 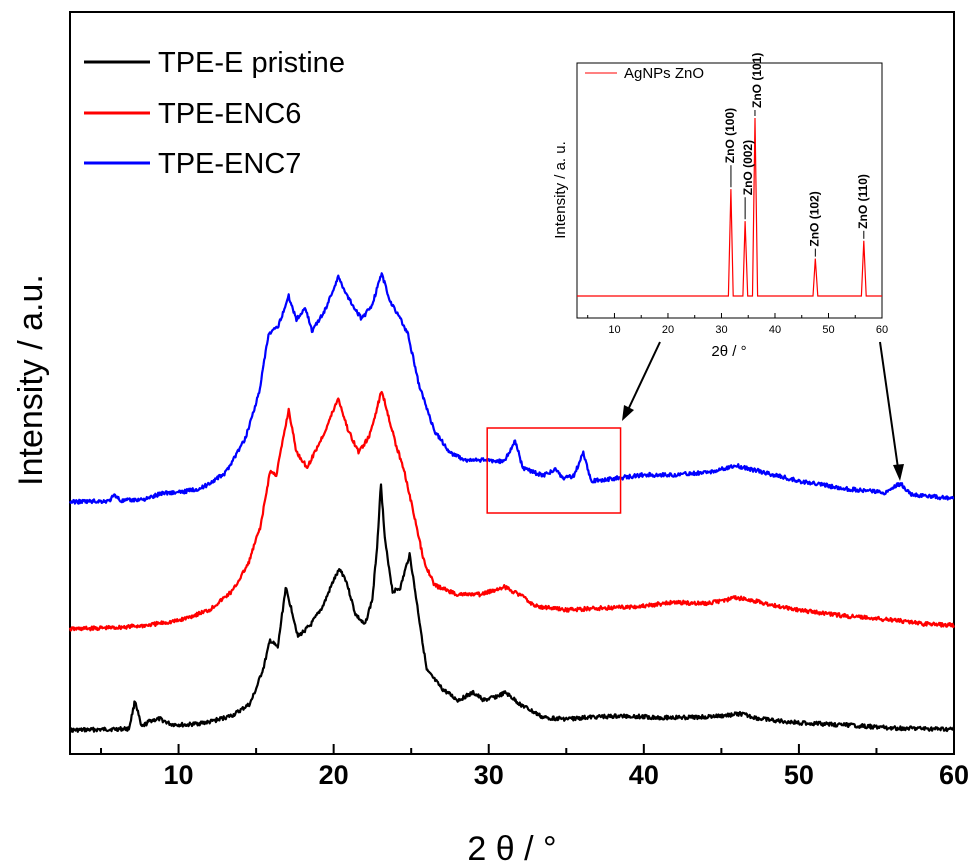 What do you see at coordinates (229, 114) in the screenshot?
I see `legend-label-1: TPE-ENC6` at bounding box center [229, 114].